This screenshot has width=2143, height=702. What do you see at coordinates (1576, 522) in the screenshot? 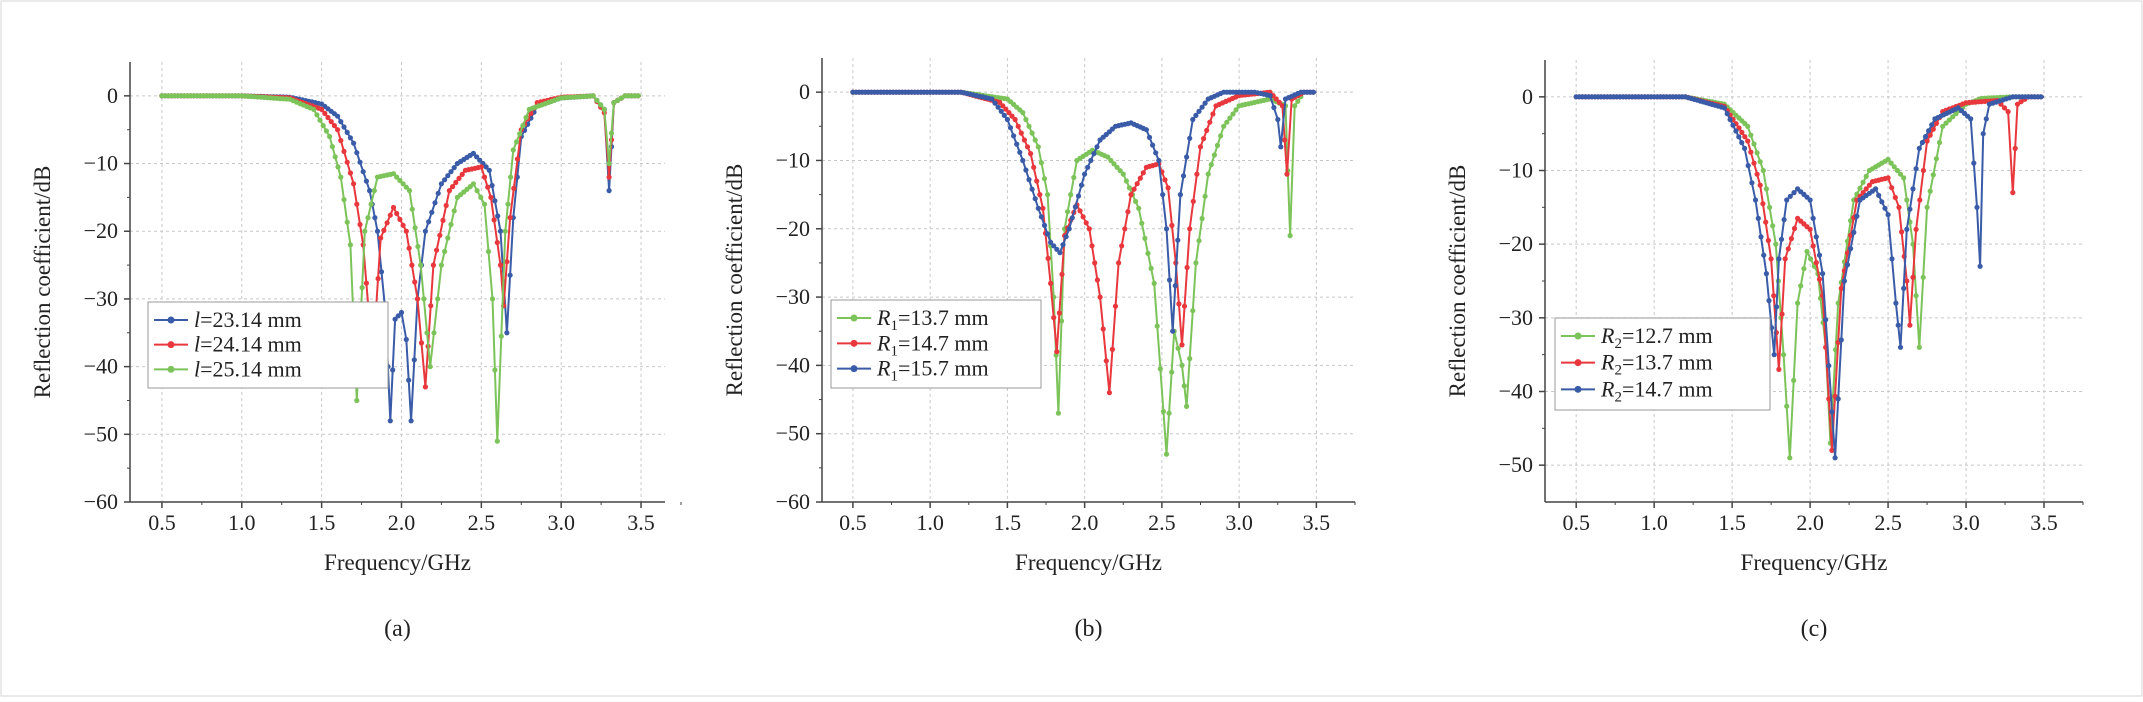
I see `x-tick-label: 0.5` at bounding box center [1576, 522].